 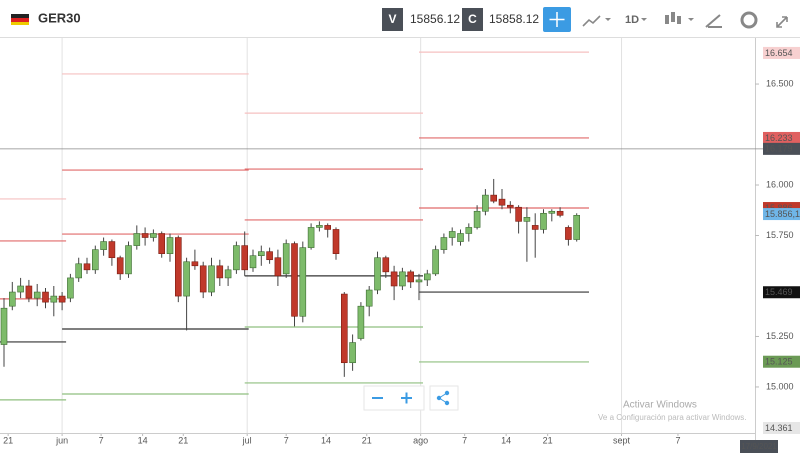 I want to click on sell-price: 15856.12, so click(x=435, y=19).